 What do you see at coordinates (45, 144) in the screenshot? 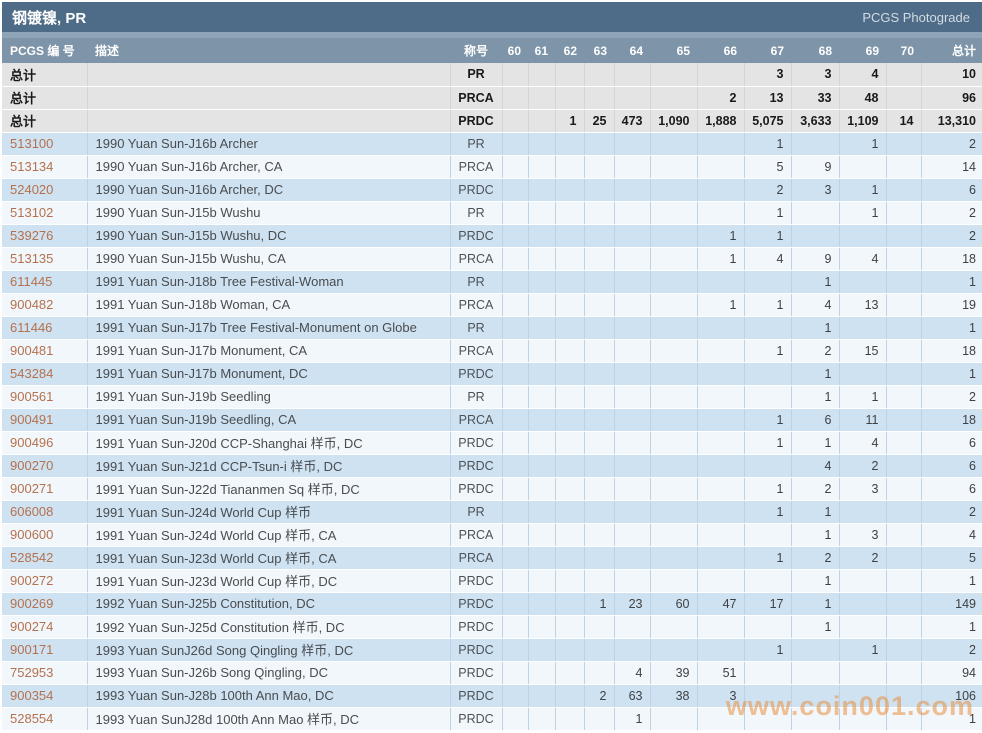
I see `pcgs-number-link: 513100` at bounding box center [45, 144].